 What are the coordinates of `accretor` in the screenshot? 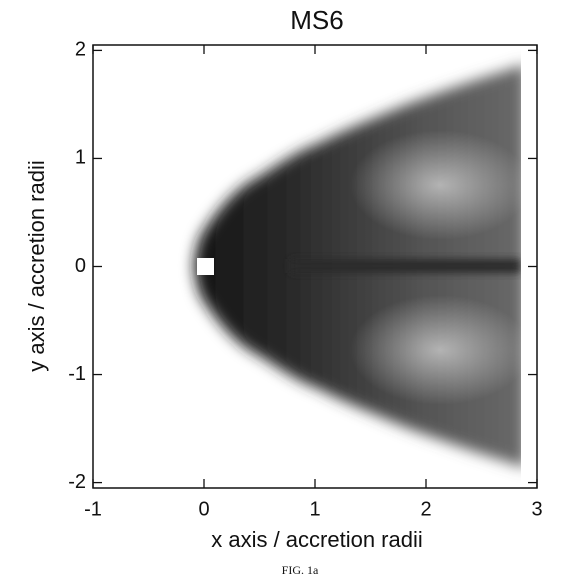 It's located at (205, 266).